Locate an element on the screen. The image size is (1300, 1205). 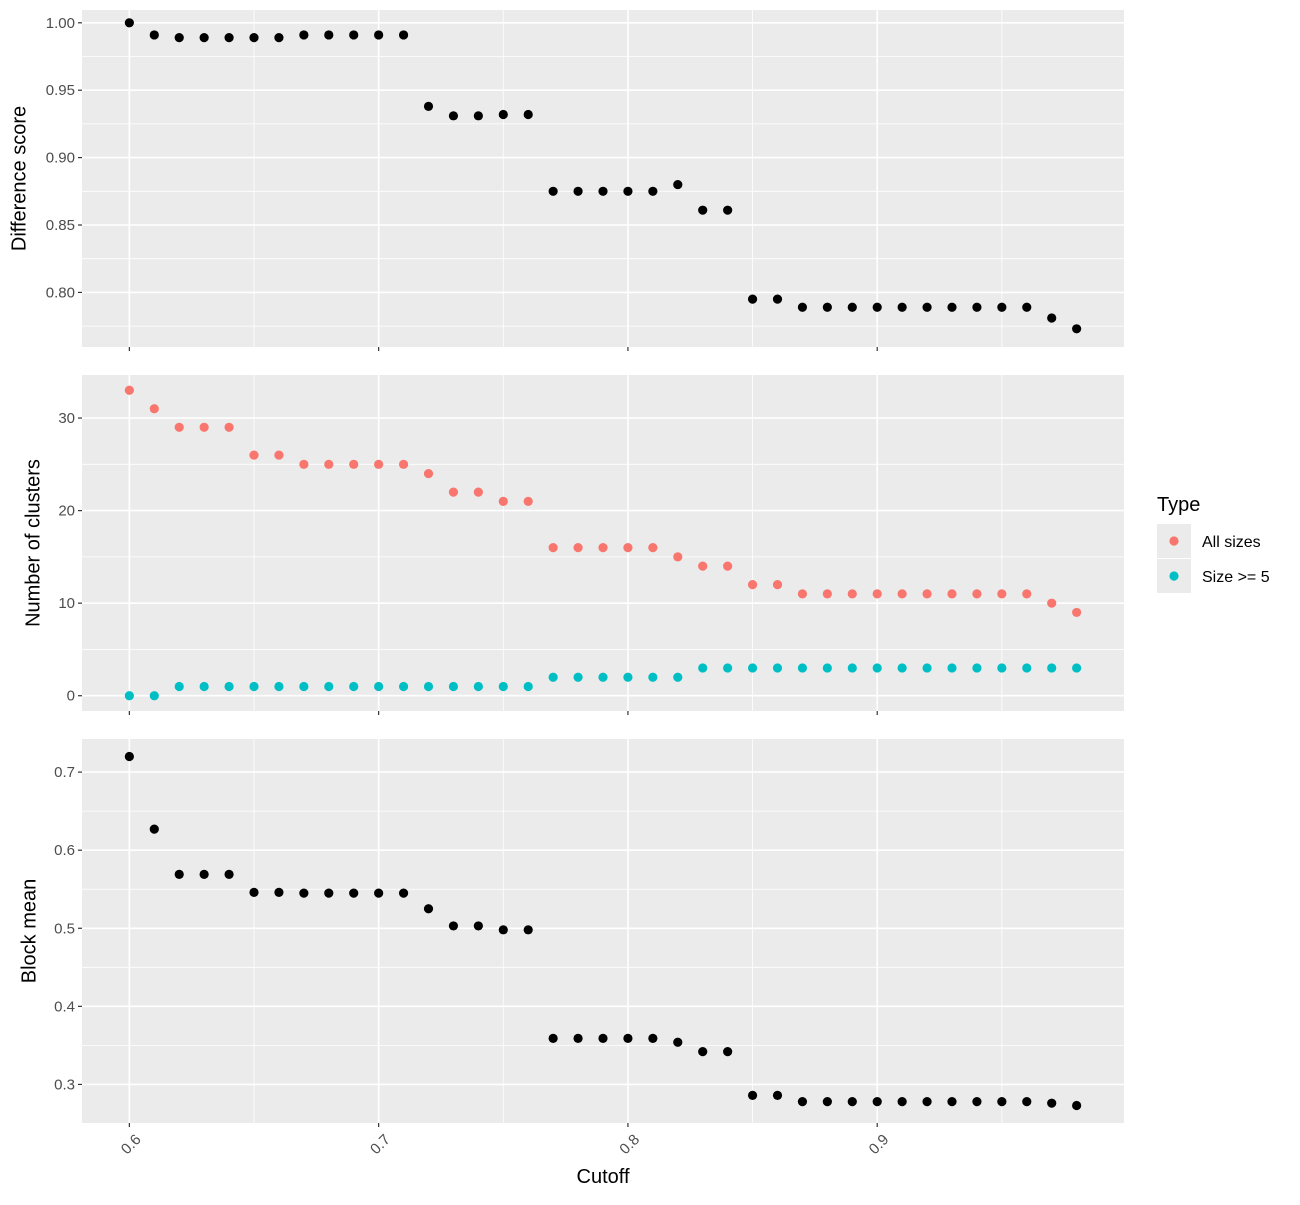
legend-key-point is located at coordinates (1174, 576).